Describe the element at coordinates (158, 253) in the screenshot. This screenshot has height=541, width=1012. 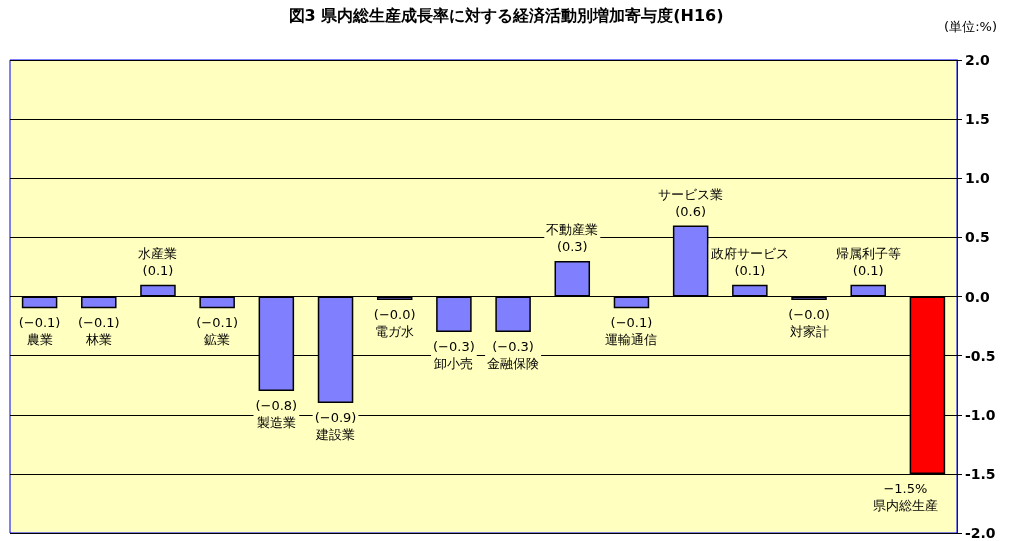
I see `x-tick-label: 水産業` at that location.